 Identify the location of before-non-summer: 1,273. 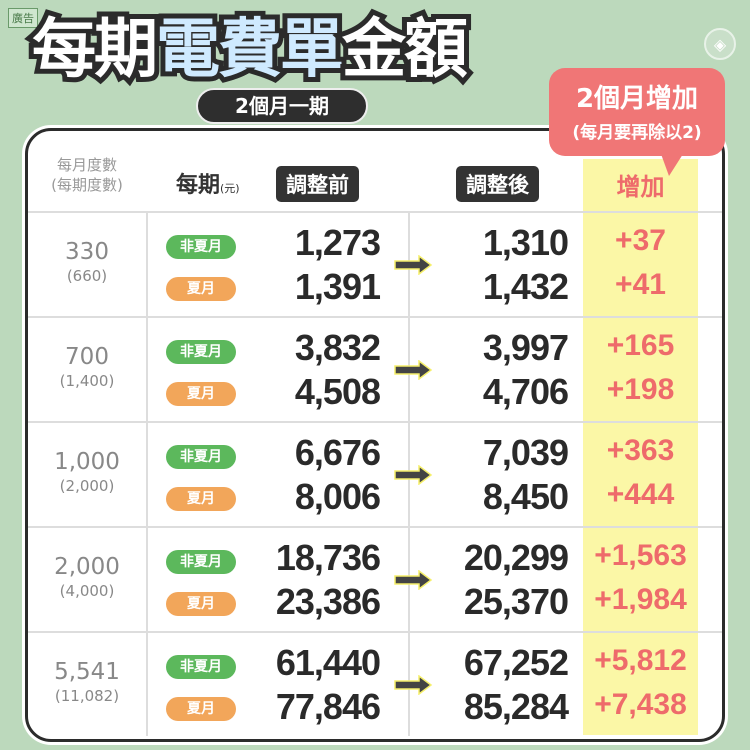
(337, 242).